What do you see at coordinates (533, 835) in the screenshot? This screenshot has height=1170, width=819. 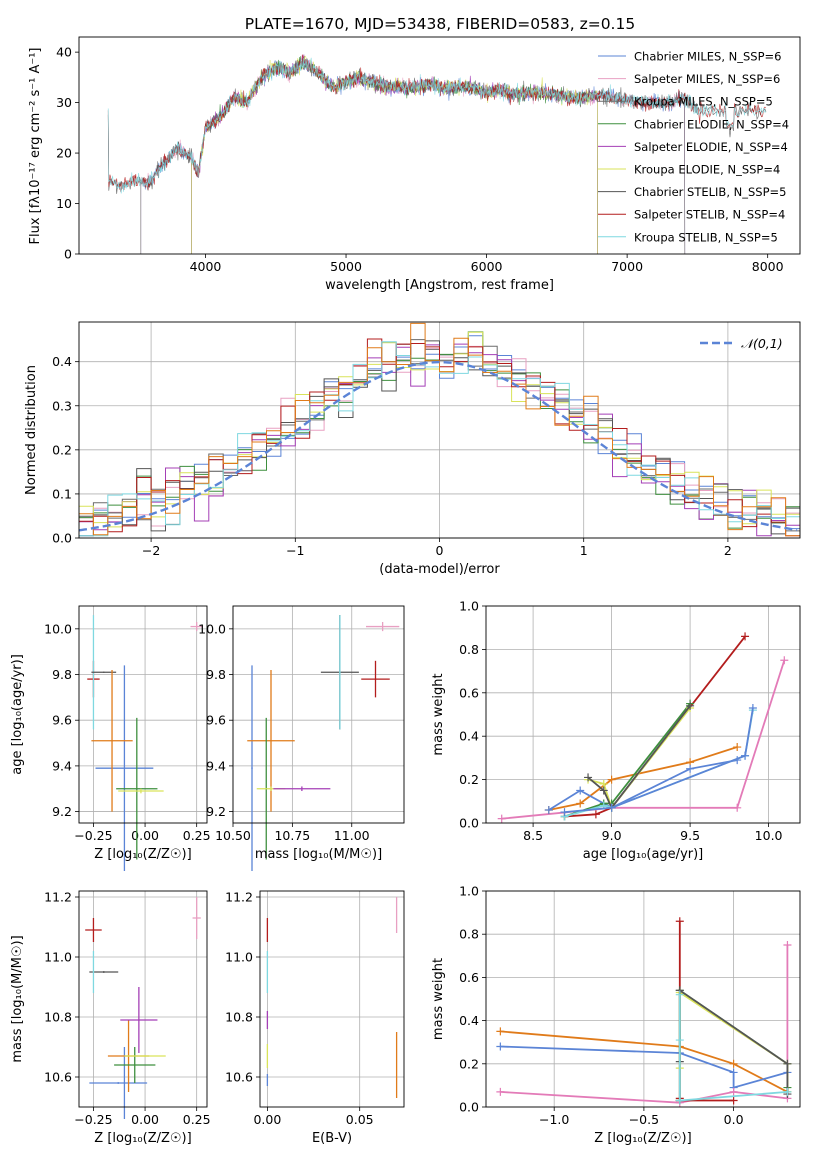 I see `x-tick-label: 8.5` at bounding box center [533, 835].